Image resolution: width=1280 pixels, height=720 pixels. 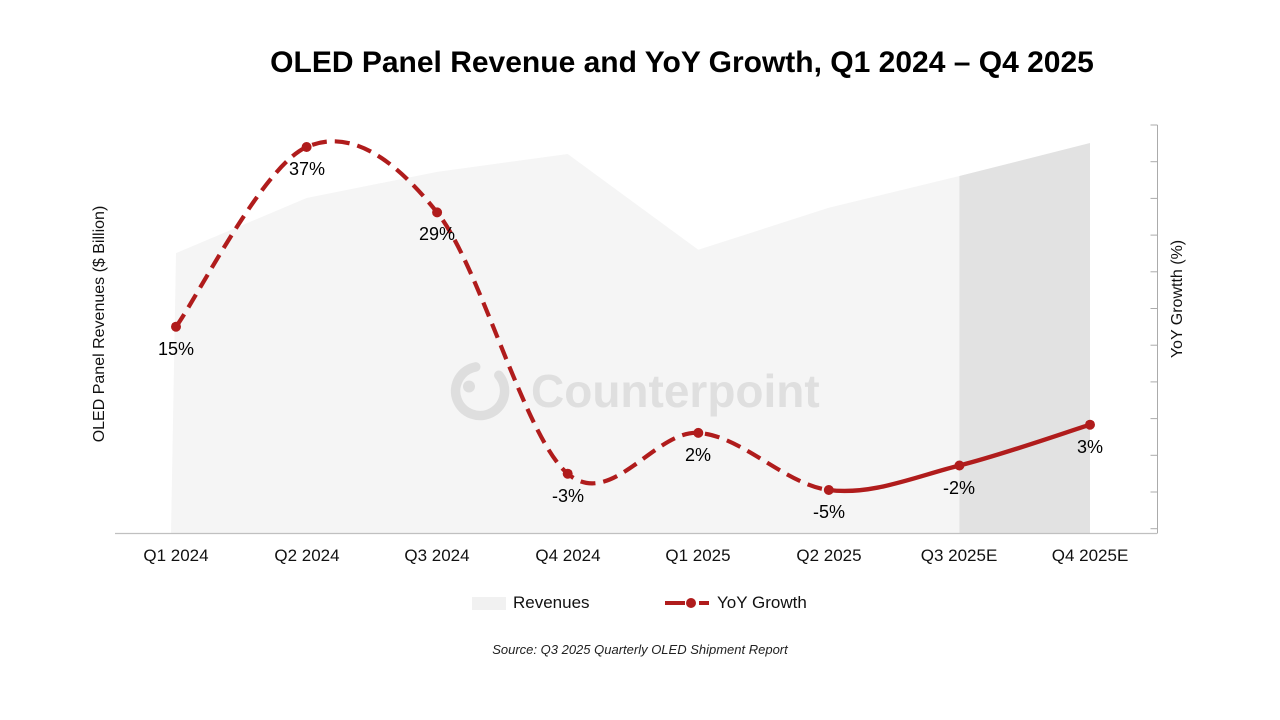 I want to click on yoy-line-marker-icon, so click(x=687, y=603).